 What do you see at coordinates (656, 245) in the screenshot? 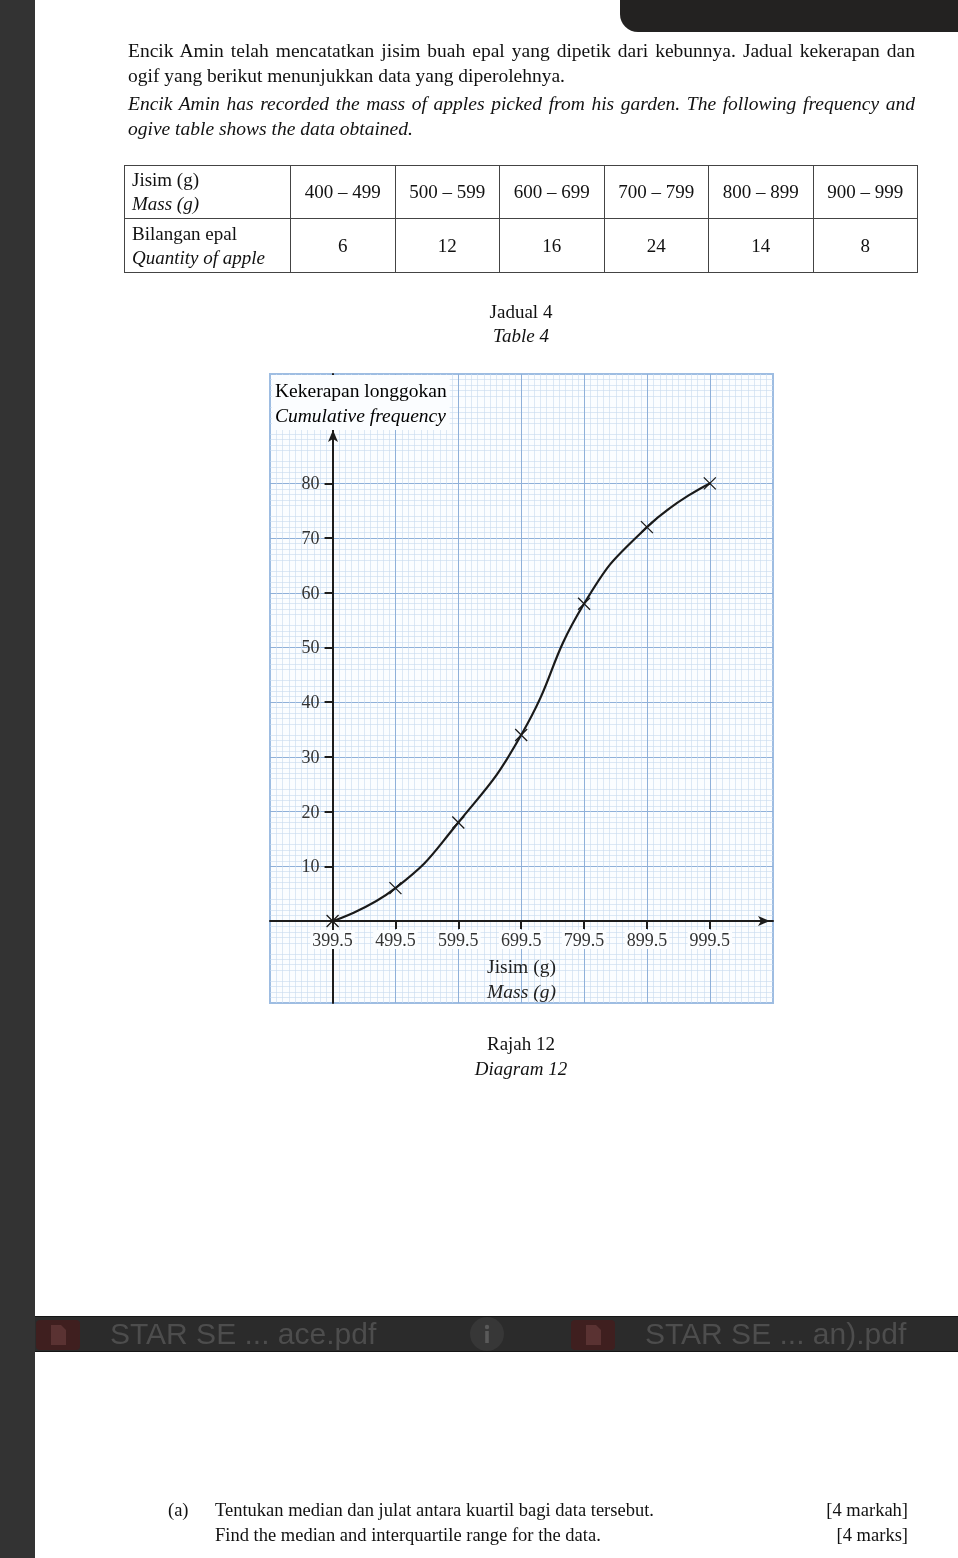
I see `data-label: 24` at bounding box center [656, 245].